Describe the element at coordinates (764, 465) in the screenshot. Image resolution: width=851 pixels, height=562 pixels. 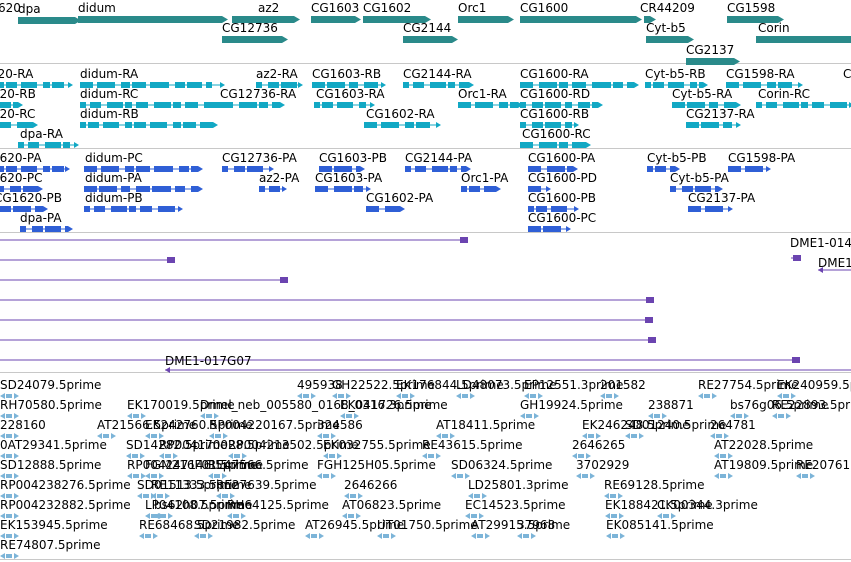
I see `est-label: AT19809.5prime` at that location.